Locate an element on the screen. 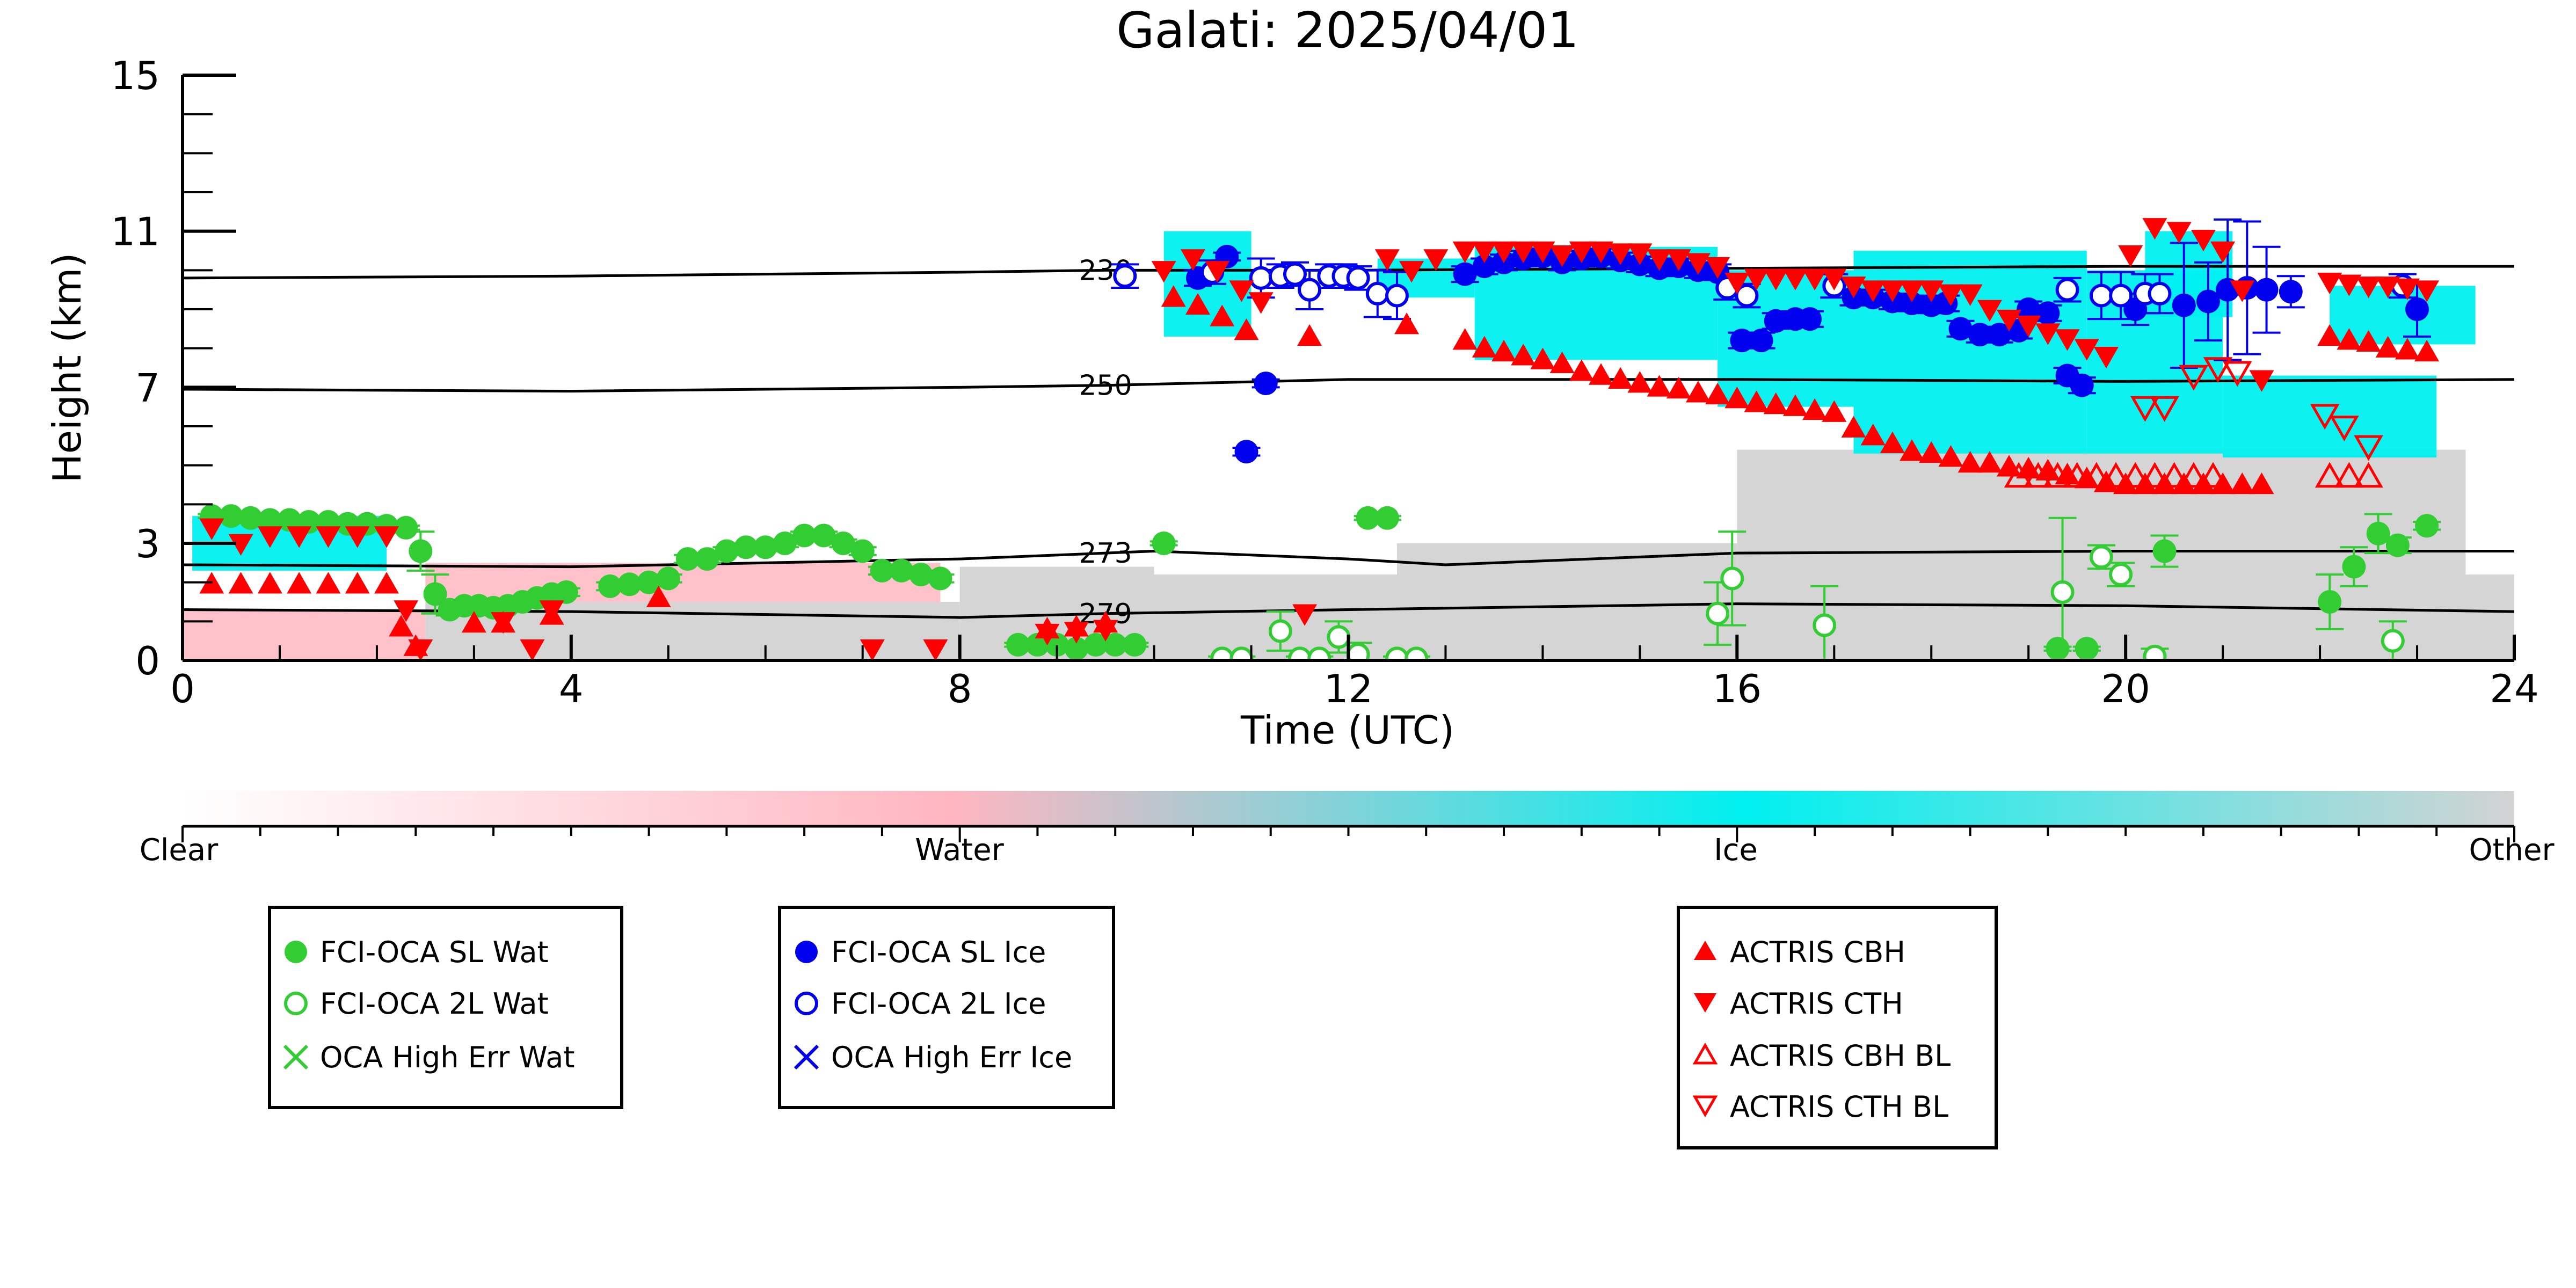  legend-label: ACTRIS CBH BL is located at coordinates (1840, 1056).